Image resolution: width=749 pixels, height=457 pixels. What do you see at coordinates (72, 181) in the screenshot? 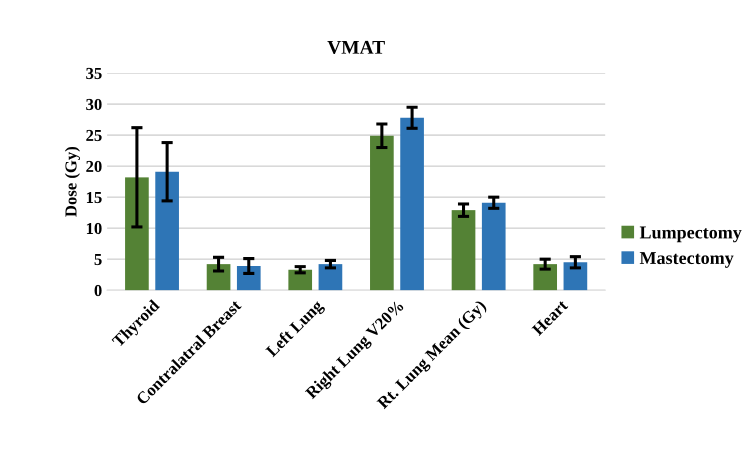
I see `y-axis-title: Dose (Gy)` at bounding box center [72, 181].